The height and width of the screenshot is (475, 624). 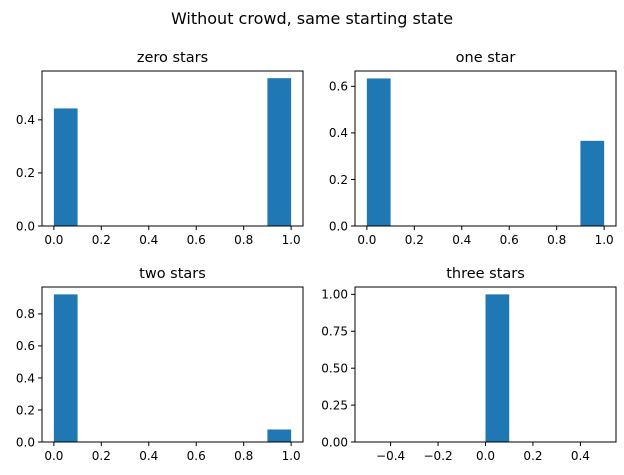 I want to click on y-tick-label-0-00: 0.00, so click(x=334, y=442).